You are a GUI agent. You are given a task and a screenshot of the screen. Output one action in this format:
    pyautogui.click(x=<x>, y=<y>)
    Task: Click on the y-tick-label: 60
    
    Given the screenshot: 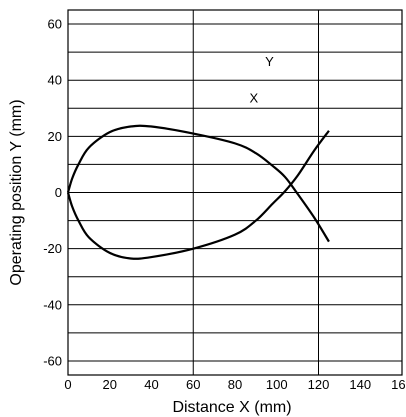 What is the action you would take?
    pyautogui.click(x=55, y=24)
    